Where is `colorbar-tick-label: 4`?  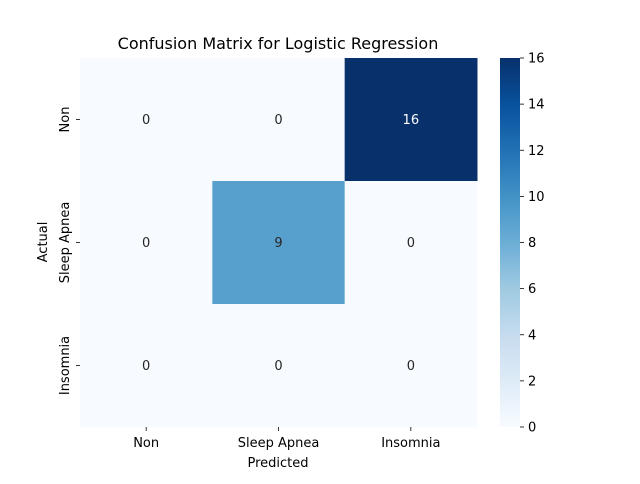 colorbar-tick-label: 4 is located at coordinates (532, 335).